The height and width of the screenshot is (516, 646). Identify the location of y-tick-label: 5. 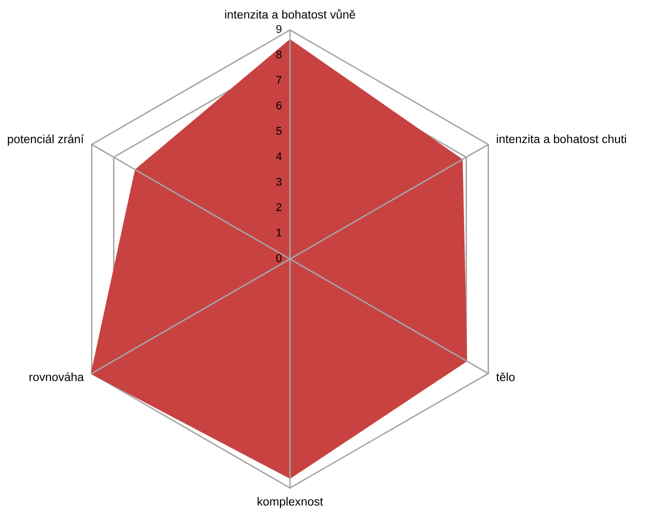
(279, 131).